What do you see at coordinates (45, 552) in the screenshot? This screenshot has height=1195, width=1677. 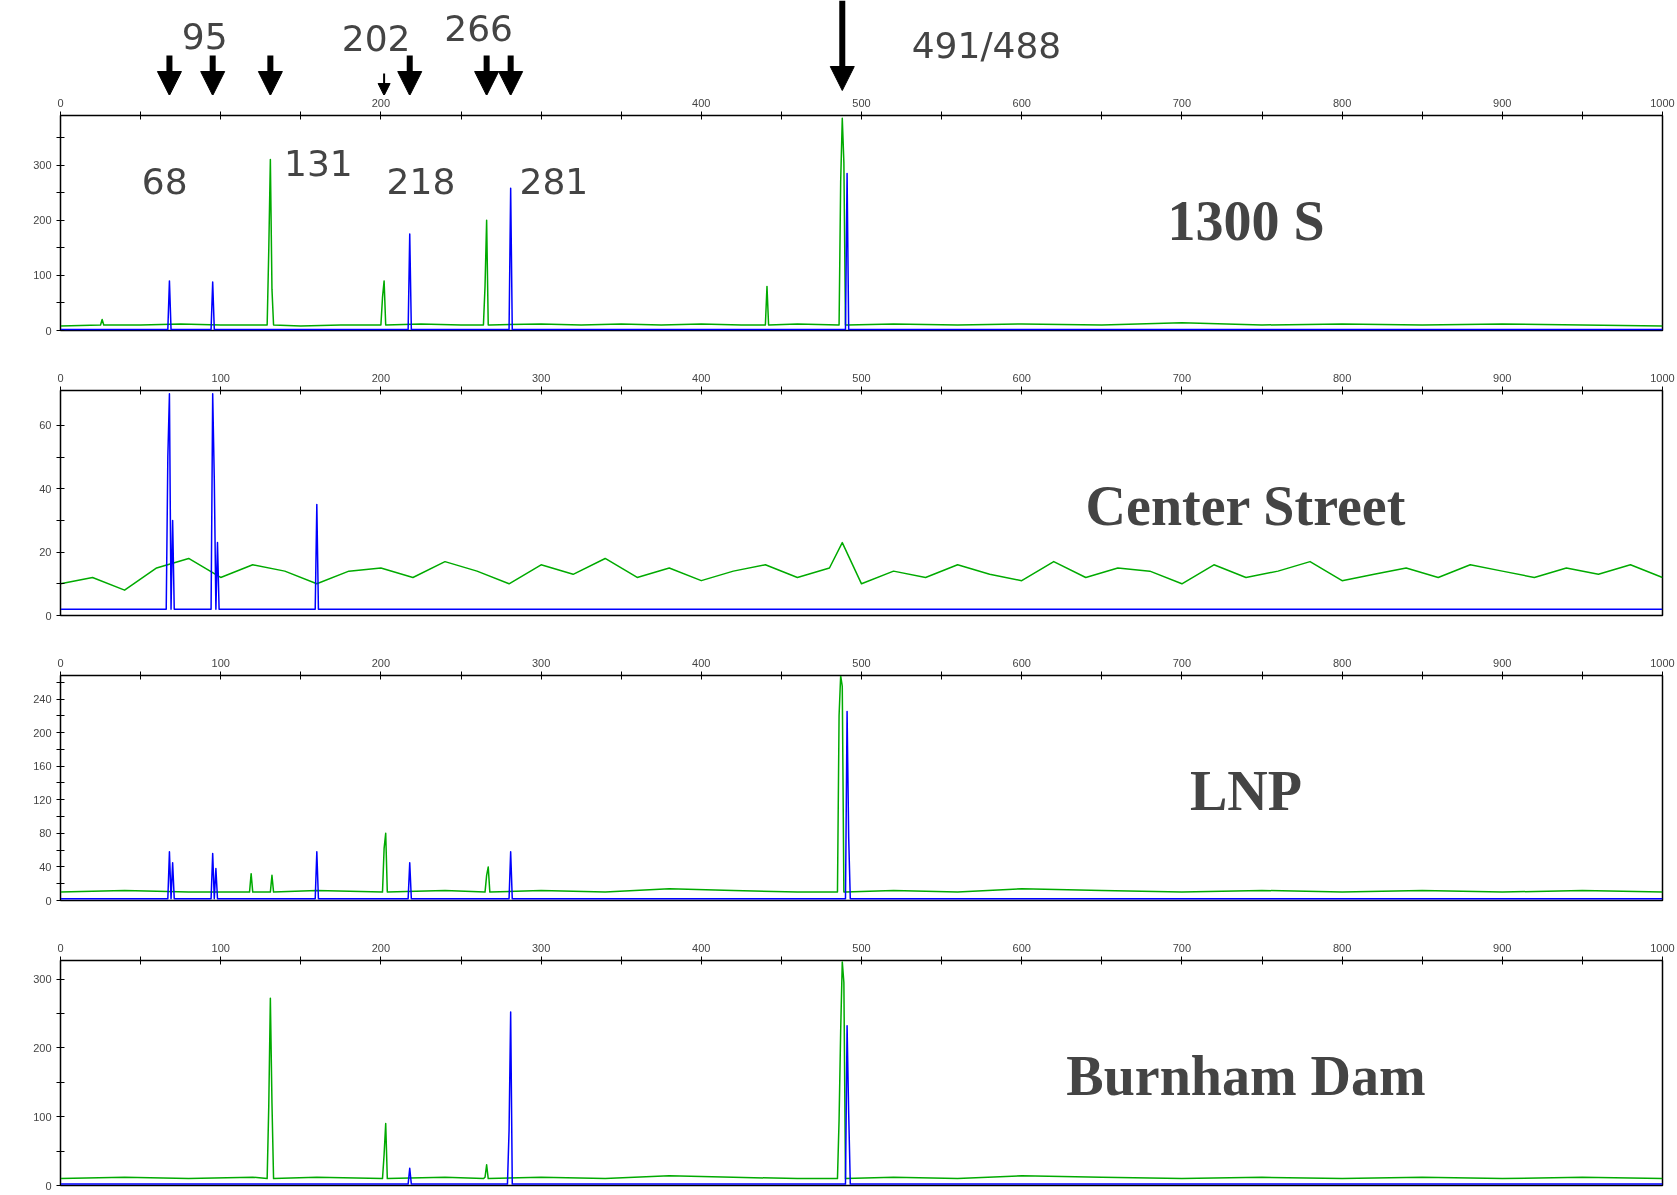 I see `y-tick-label: 20` at bounding box center [45, 552].